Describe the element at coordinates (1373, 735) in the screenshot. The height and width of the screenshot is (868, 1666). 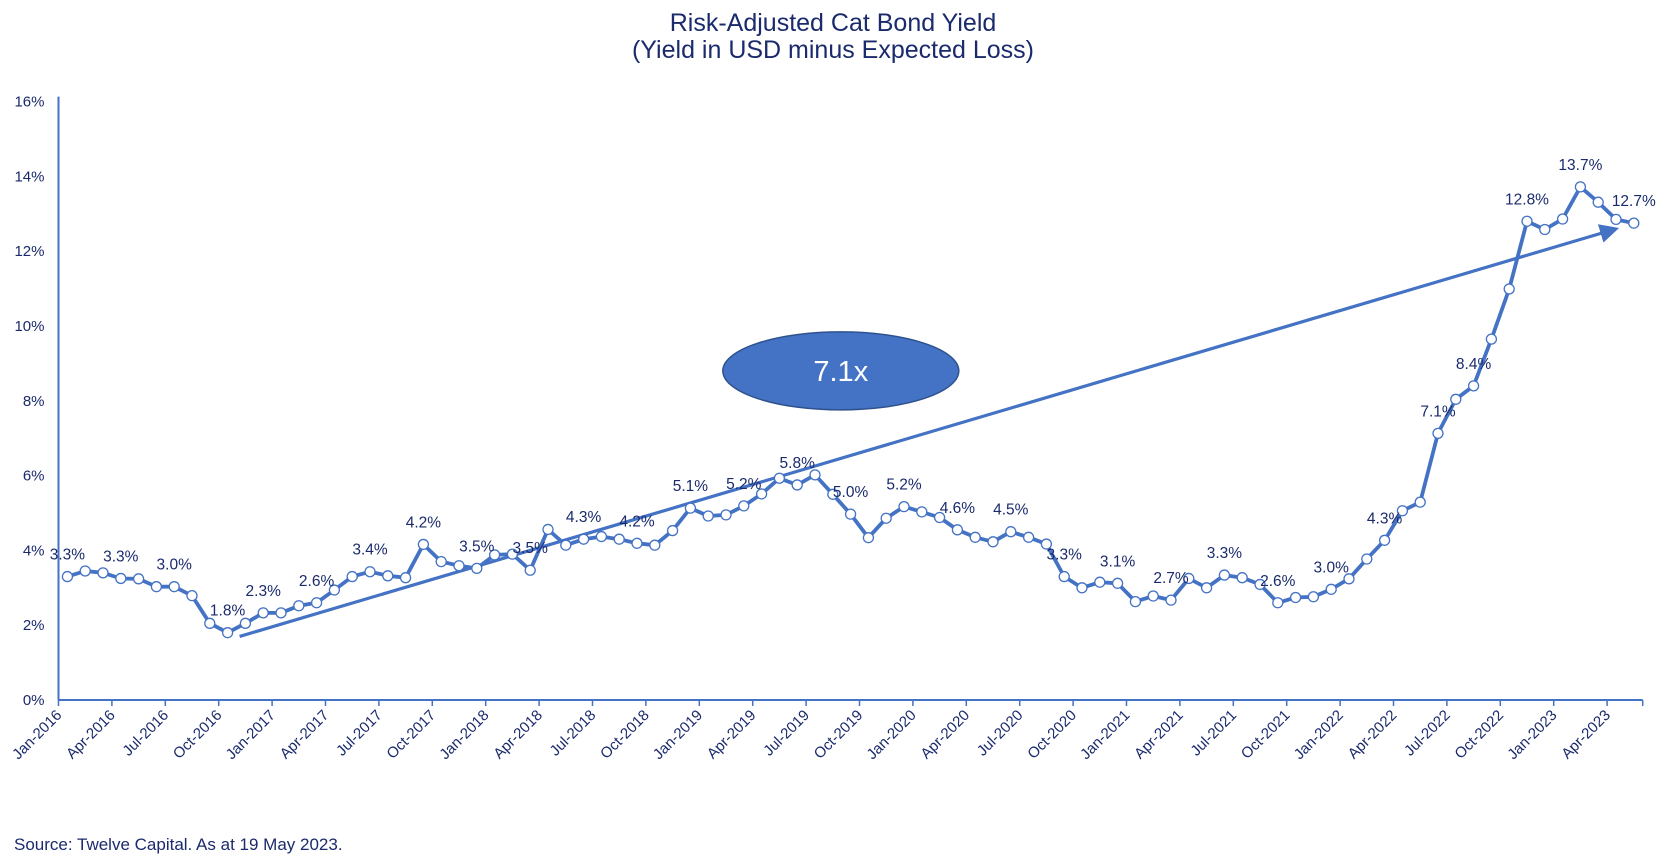
I see `x-tick-label: Apr-2022` at that location.